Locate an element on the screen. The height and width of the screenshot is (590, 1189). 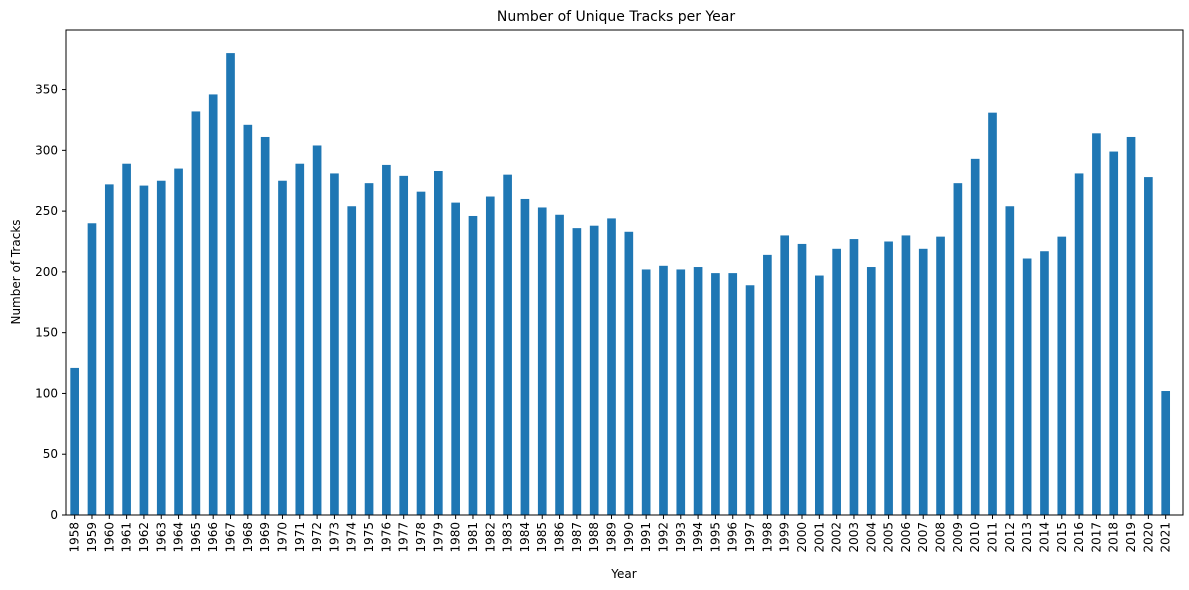
x-tick-label: 1967 is located at coordinates (231, 537).